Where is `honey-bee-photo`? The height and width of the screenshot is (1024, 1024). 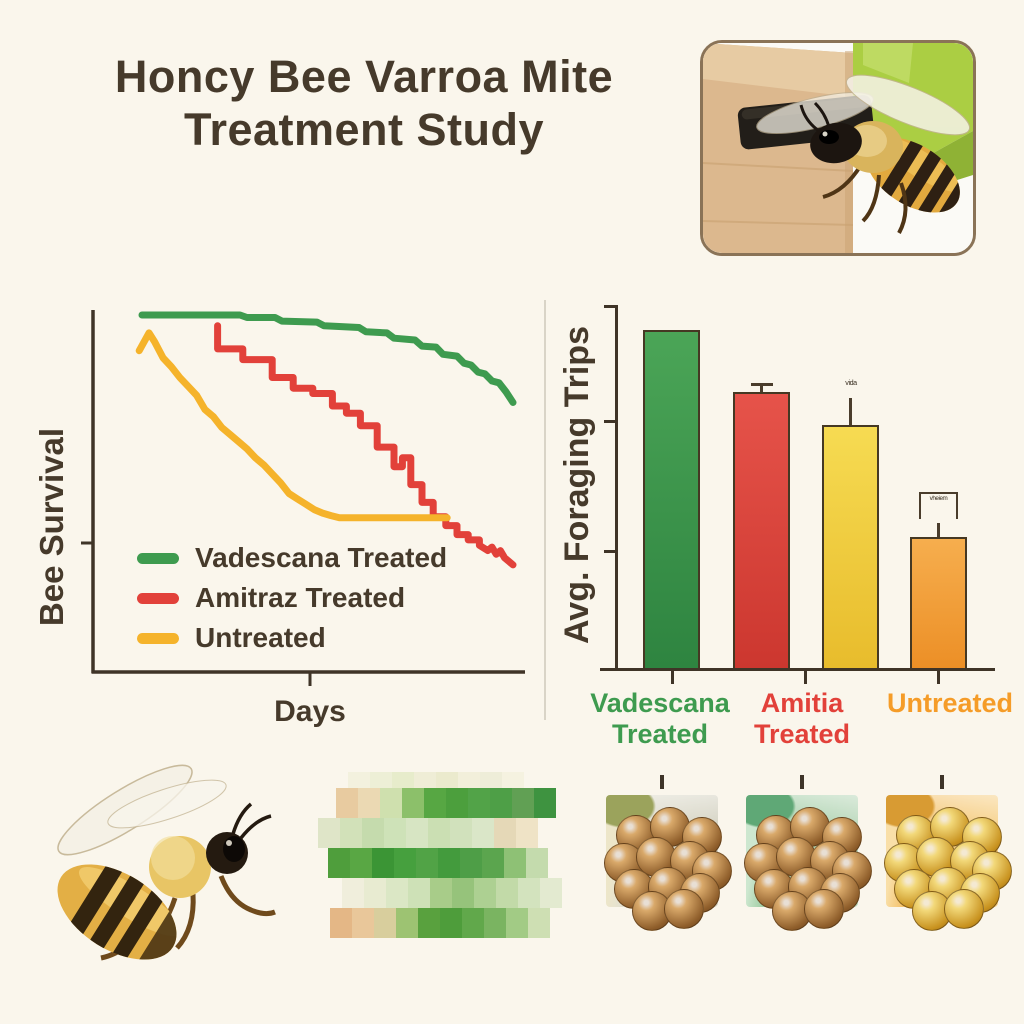 honey-bee-photo is located at coordinates (167, 877).